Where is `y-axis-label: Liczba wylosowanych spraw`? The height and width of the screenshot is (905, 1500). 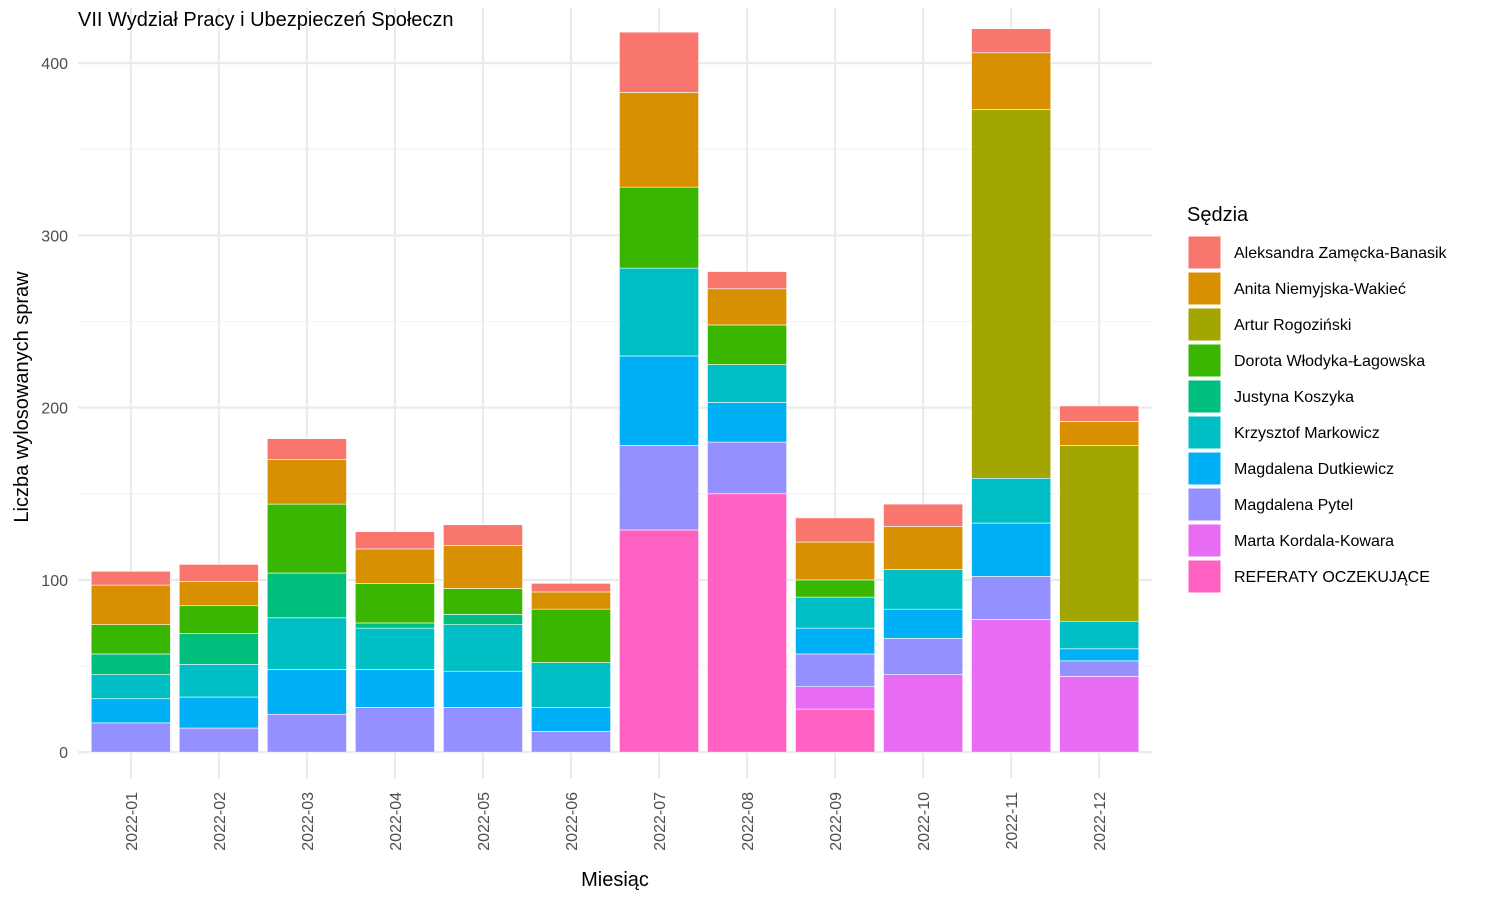 y-axis-label: Liczba wylosowanych spraw is located at coordinates (22, 397).